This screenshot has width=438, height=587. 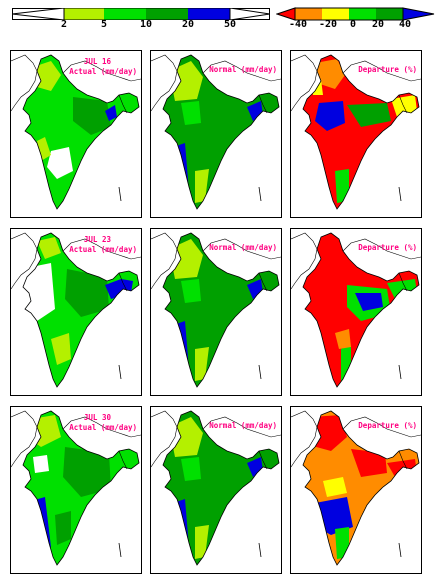 I want to click on map-panel-departure-row-2: Departure (%), so click(x=356, y=312).